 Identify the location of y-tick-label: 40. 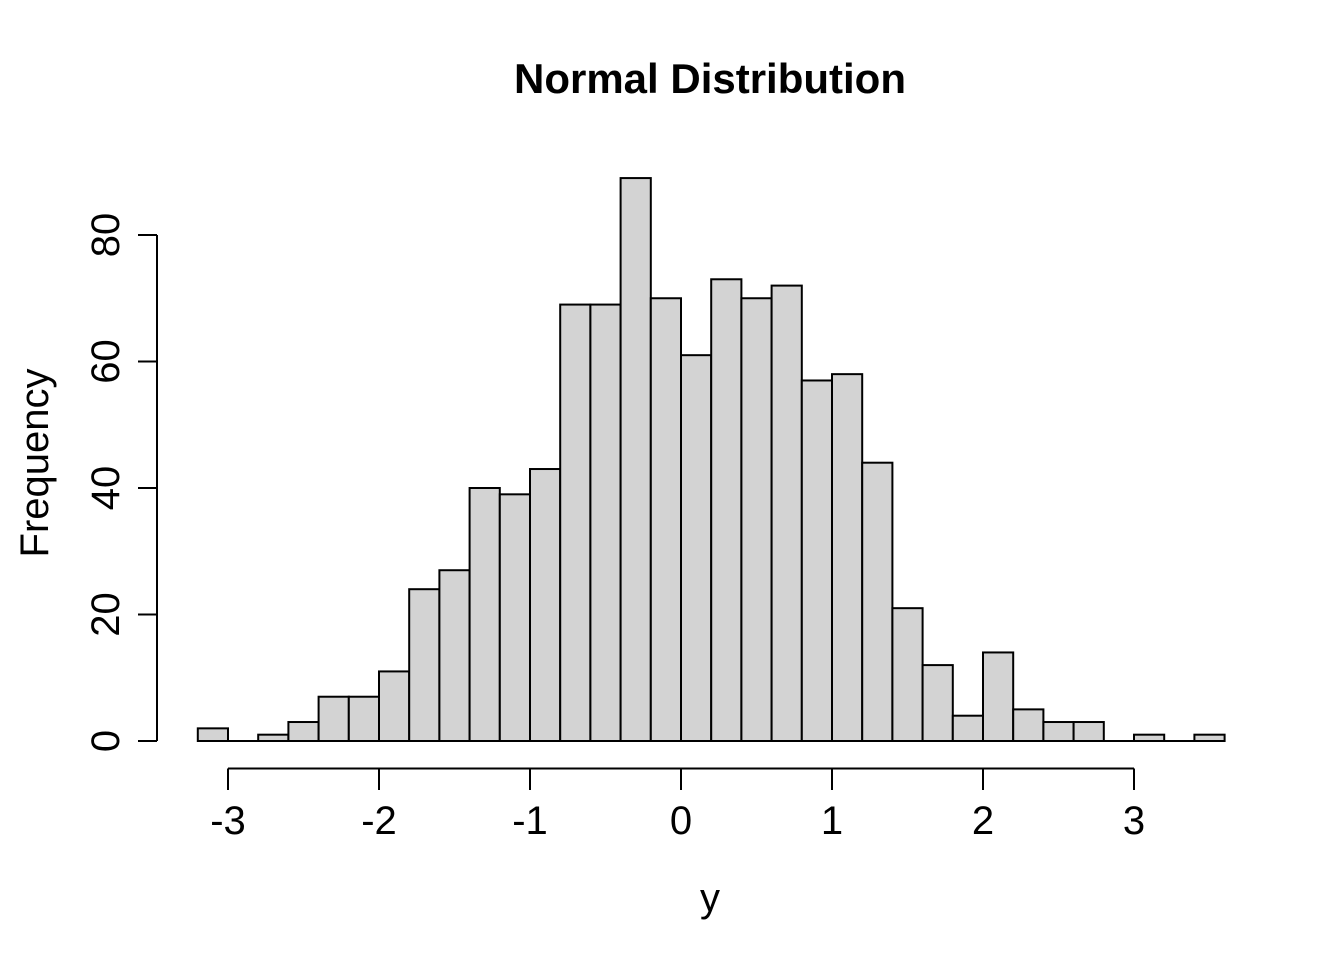
(106, 488).